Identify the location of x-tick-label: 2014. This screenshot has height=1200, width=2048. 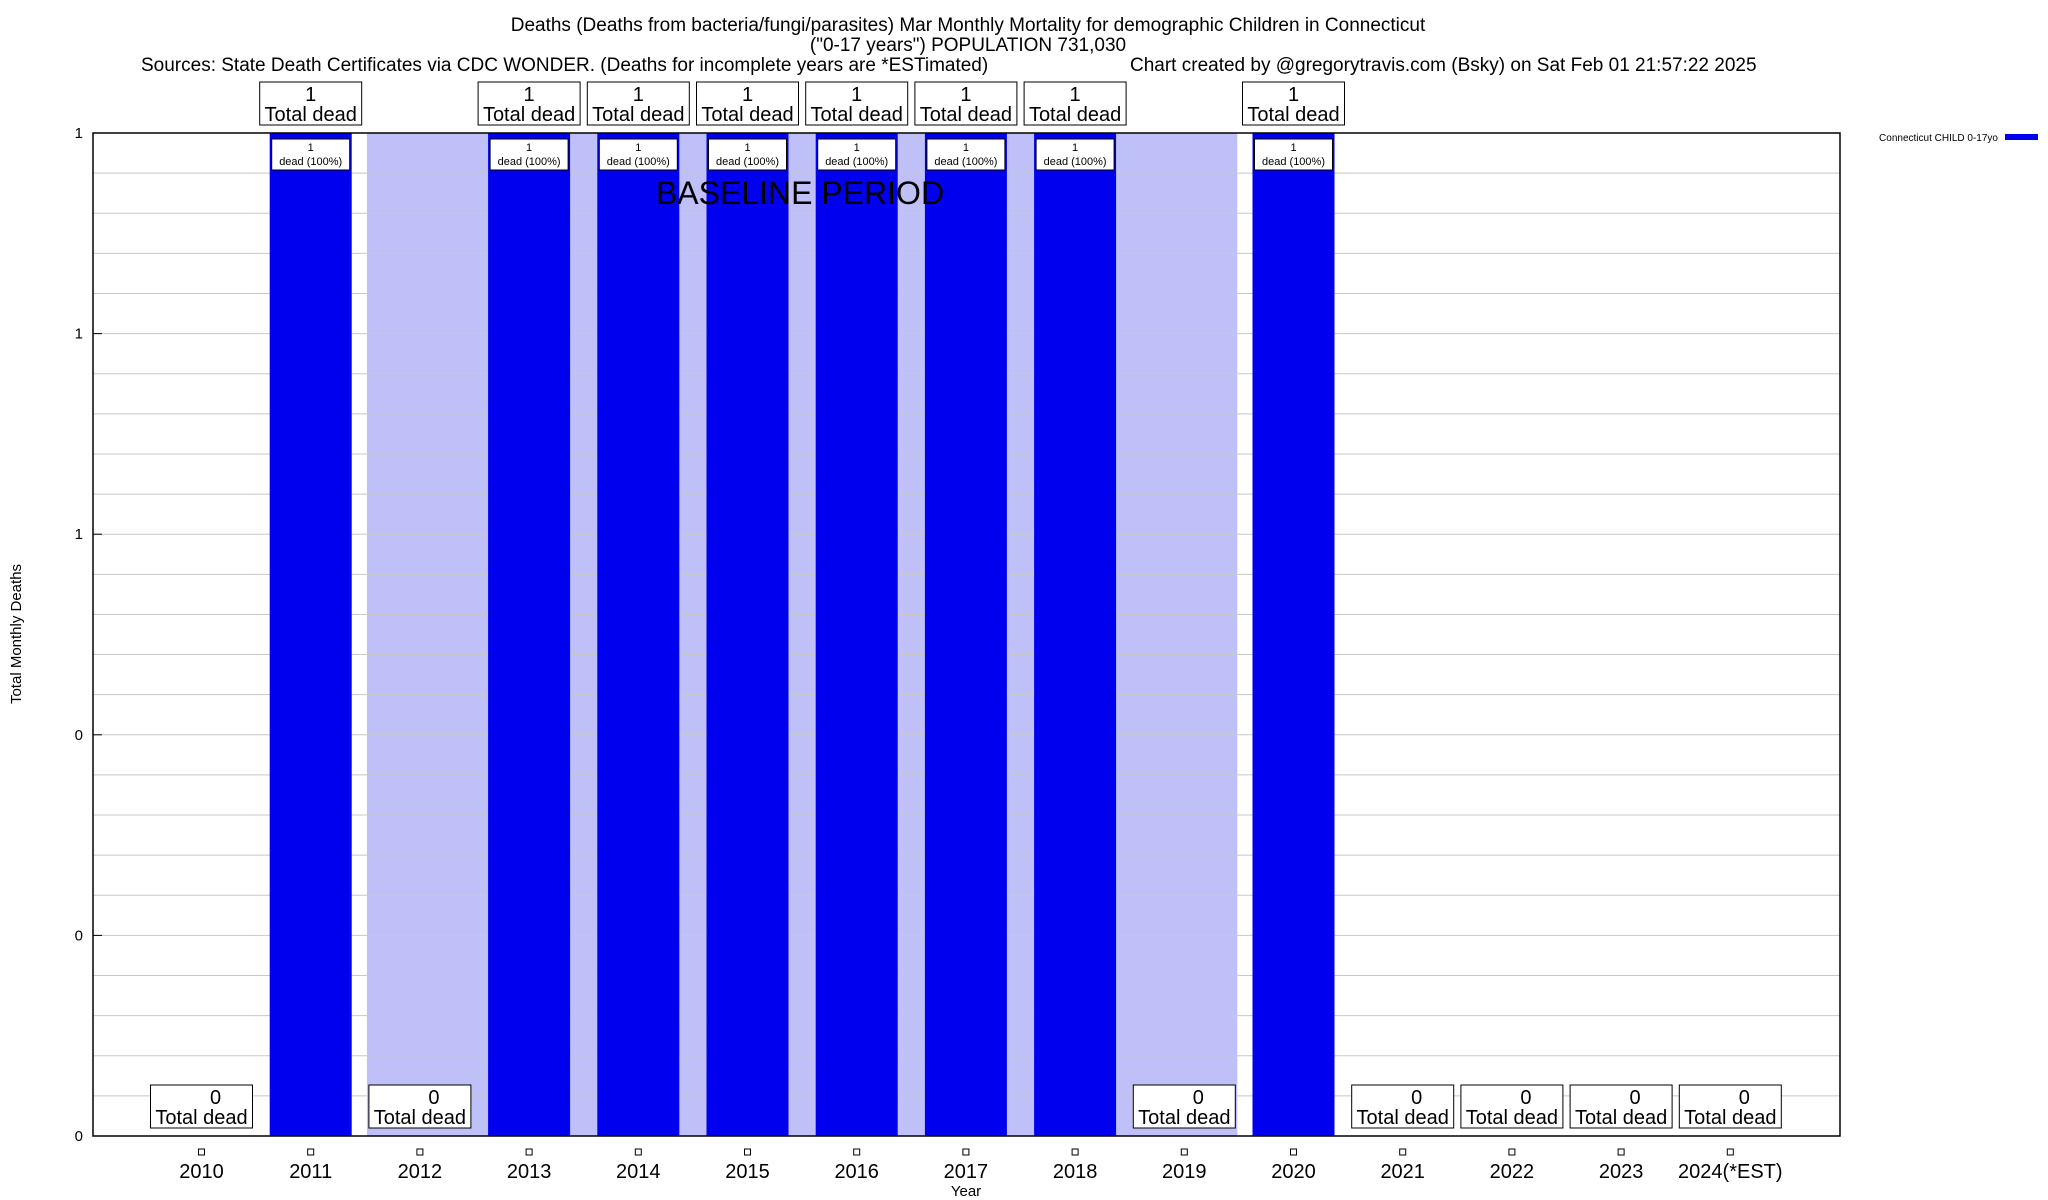
(638, 1172).